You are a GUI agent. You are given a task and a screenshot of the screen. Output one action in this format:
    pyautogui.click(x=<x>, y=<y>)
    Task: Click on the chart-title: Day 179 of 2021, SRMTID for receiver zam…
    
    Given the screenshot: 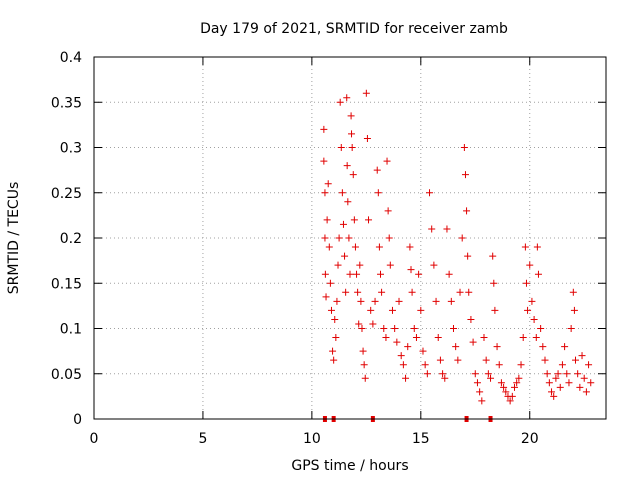 What is the action you would take?
    pyautogui.click(x=354, y=29)
    